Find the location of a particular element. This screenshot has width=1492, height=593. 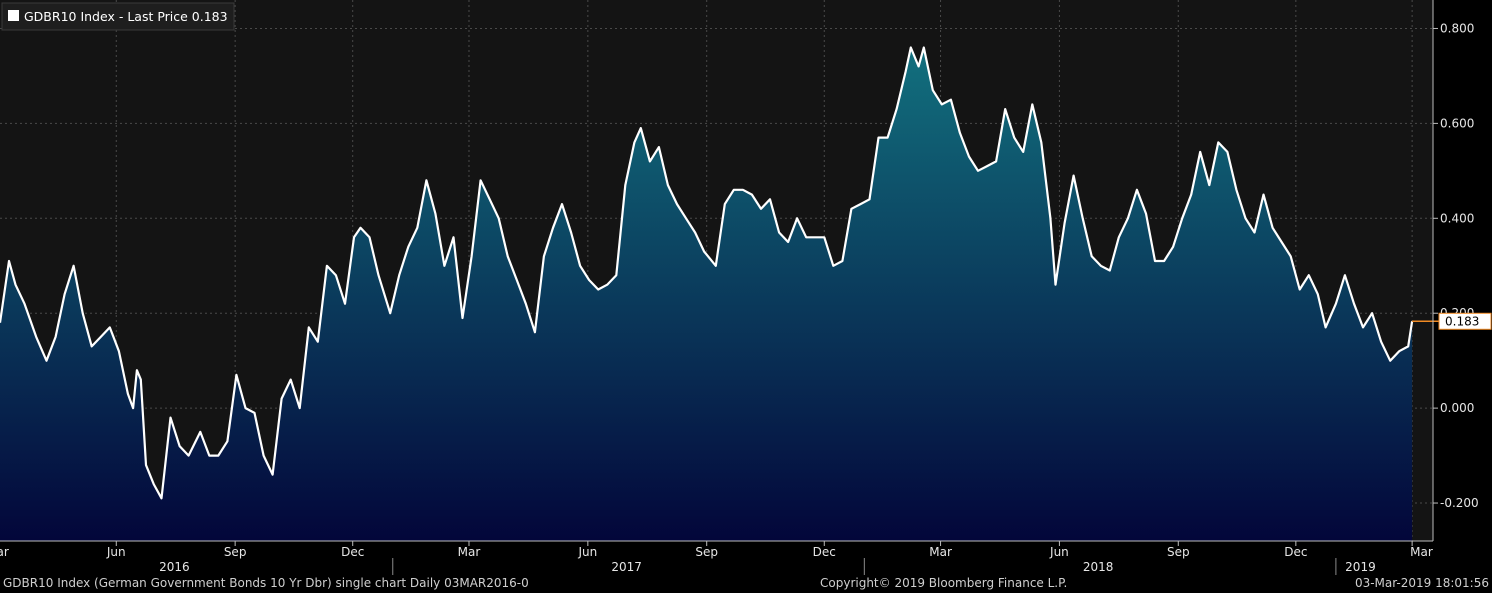

x-tick-label-10: Sep is located at coordinates (1178, 552).